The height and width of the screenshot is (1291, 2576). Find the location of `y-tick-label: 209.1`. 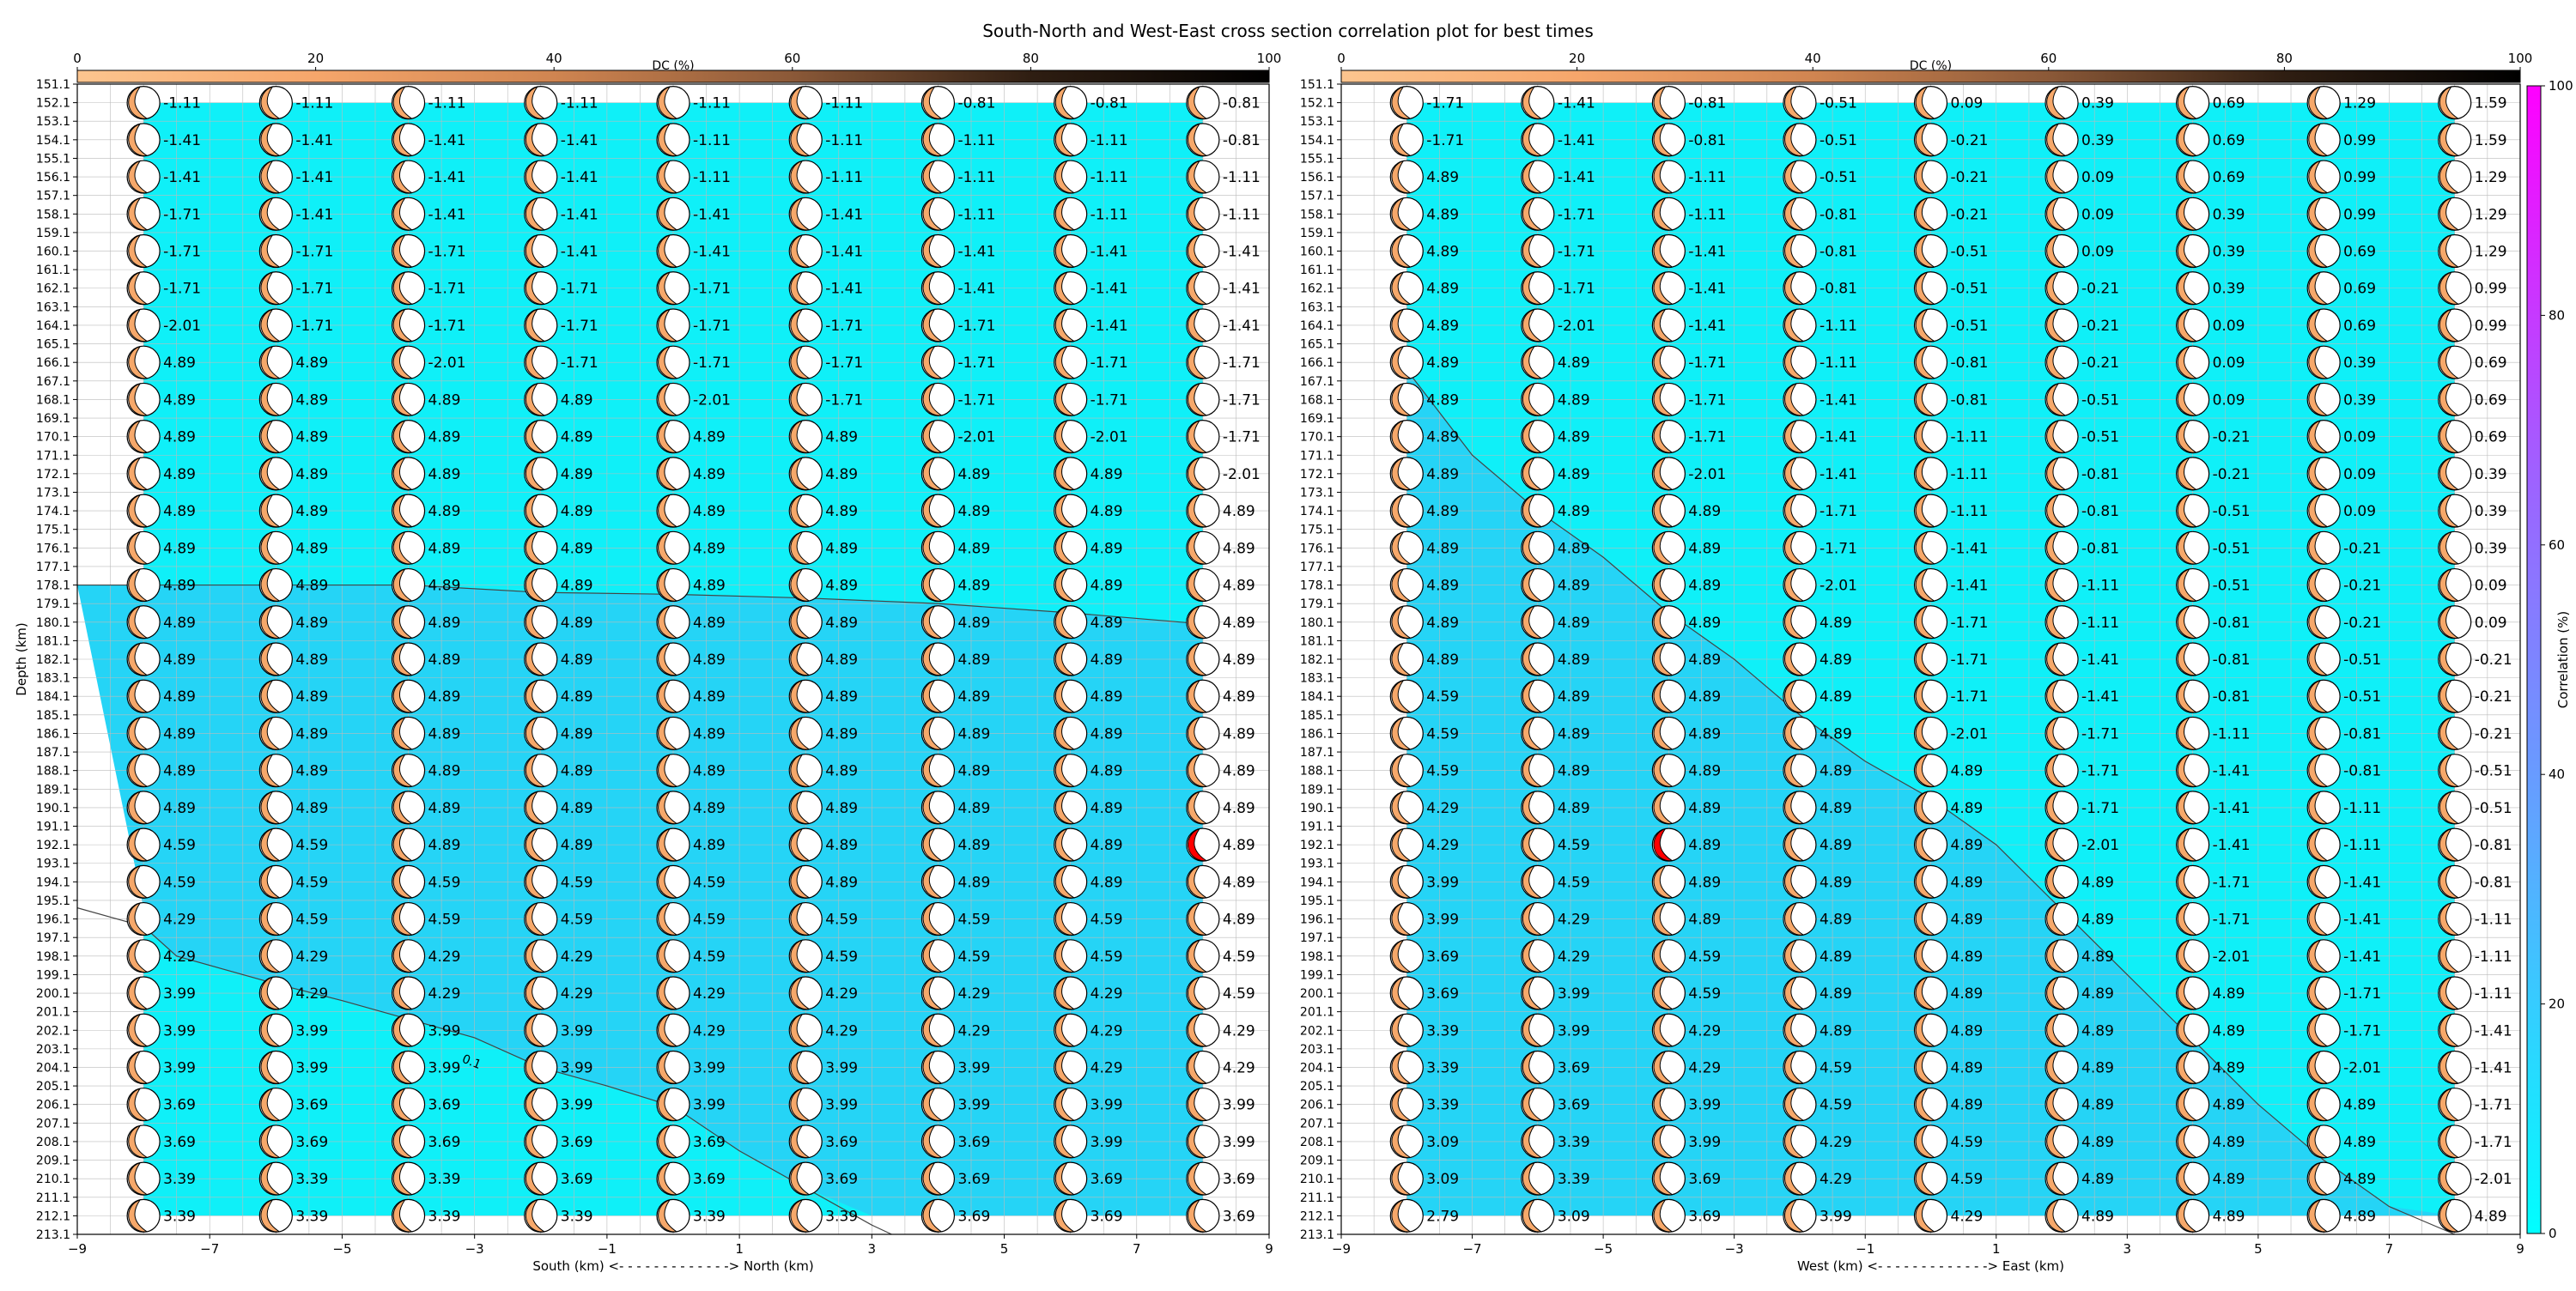

y-tick-label: 209.1 is located at coordinates (1317, 1162).